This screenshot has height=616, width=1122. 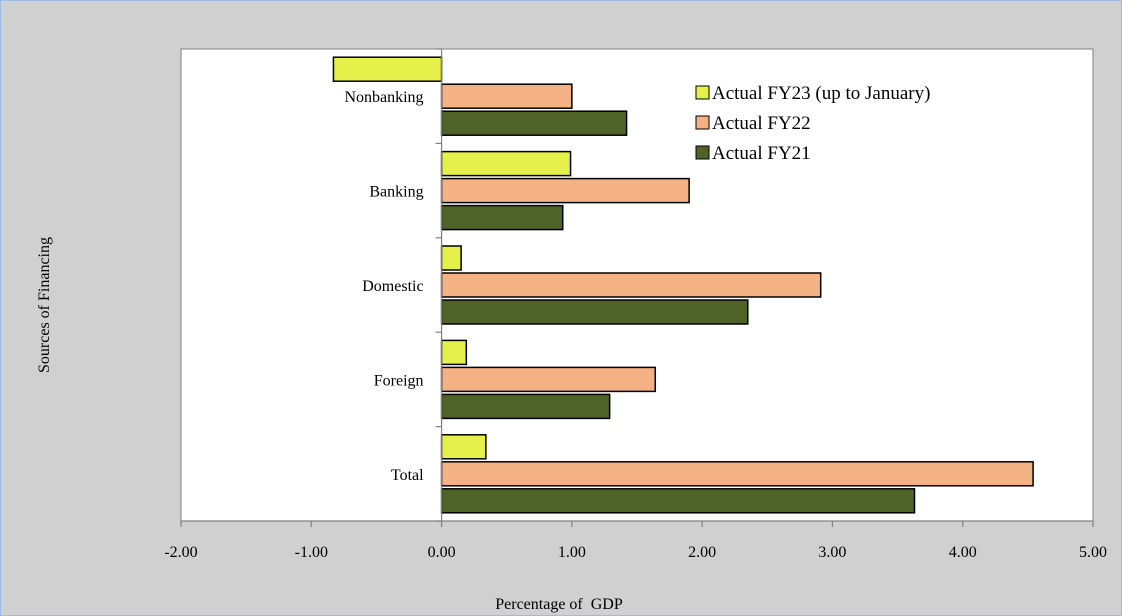 What do you see at coordinates (396, 192) in the screenshot?
I see `category-label-banking: Banking` at bounding box center [396, 192].